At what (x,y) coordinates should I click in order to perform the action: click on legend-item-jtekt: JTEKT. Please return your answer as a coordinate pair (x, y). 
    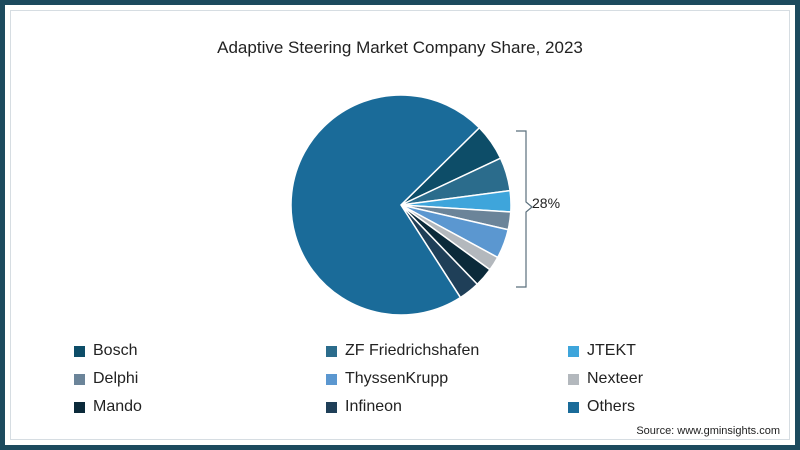
    Looking at the image, I should click on (602, 351).